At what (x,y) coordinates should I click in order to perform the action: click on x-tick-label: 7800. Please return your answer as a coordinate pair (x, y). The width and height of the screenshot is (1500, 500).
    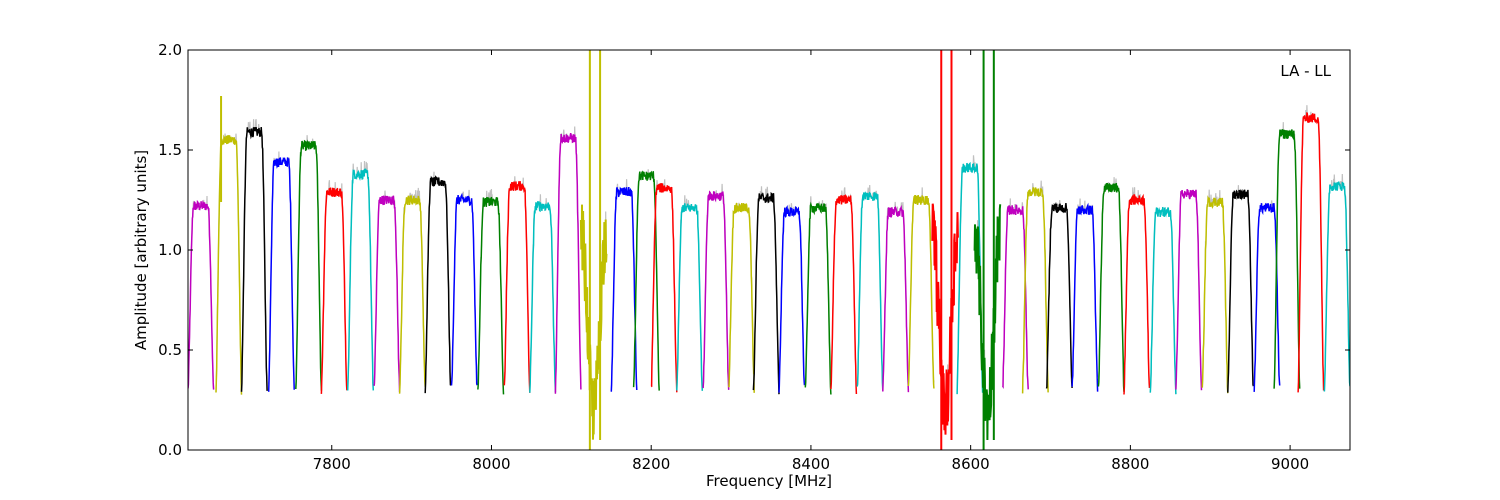
    Looking at the image, I should click on (332, 464).